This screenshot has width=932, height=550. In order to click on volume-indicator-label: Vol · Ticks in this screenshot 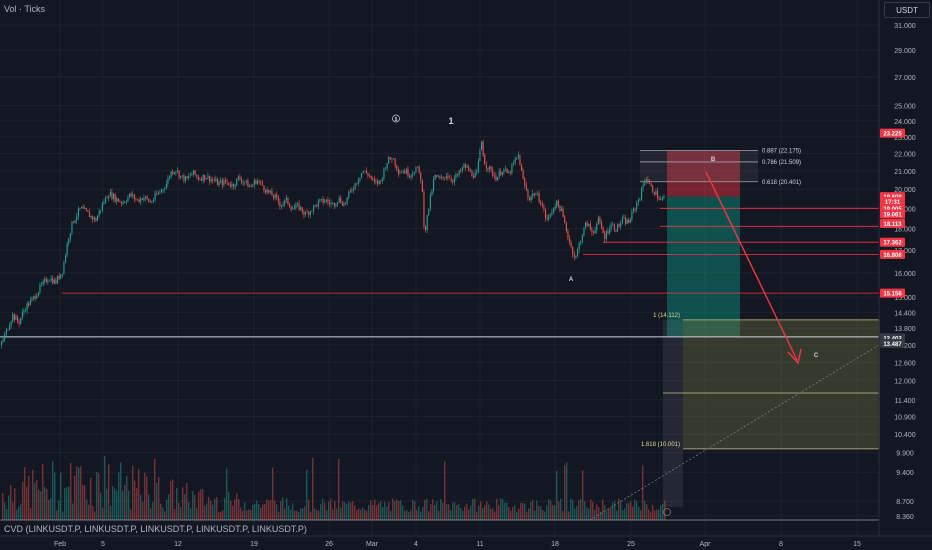, I will do `click(25, 9)`.